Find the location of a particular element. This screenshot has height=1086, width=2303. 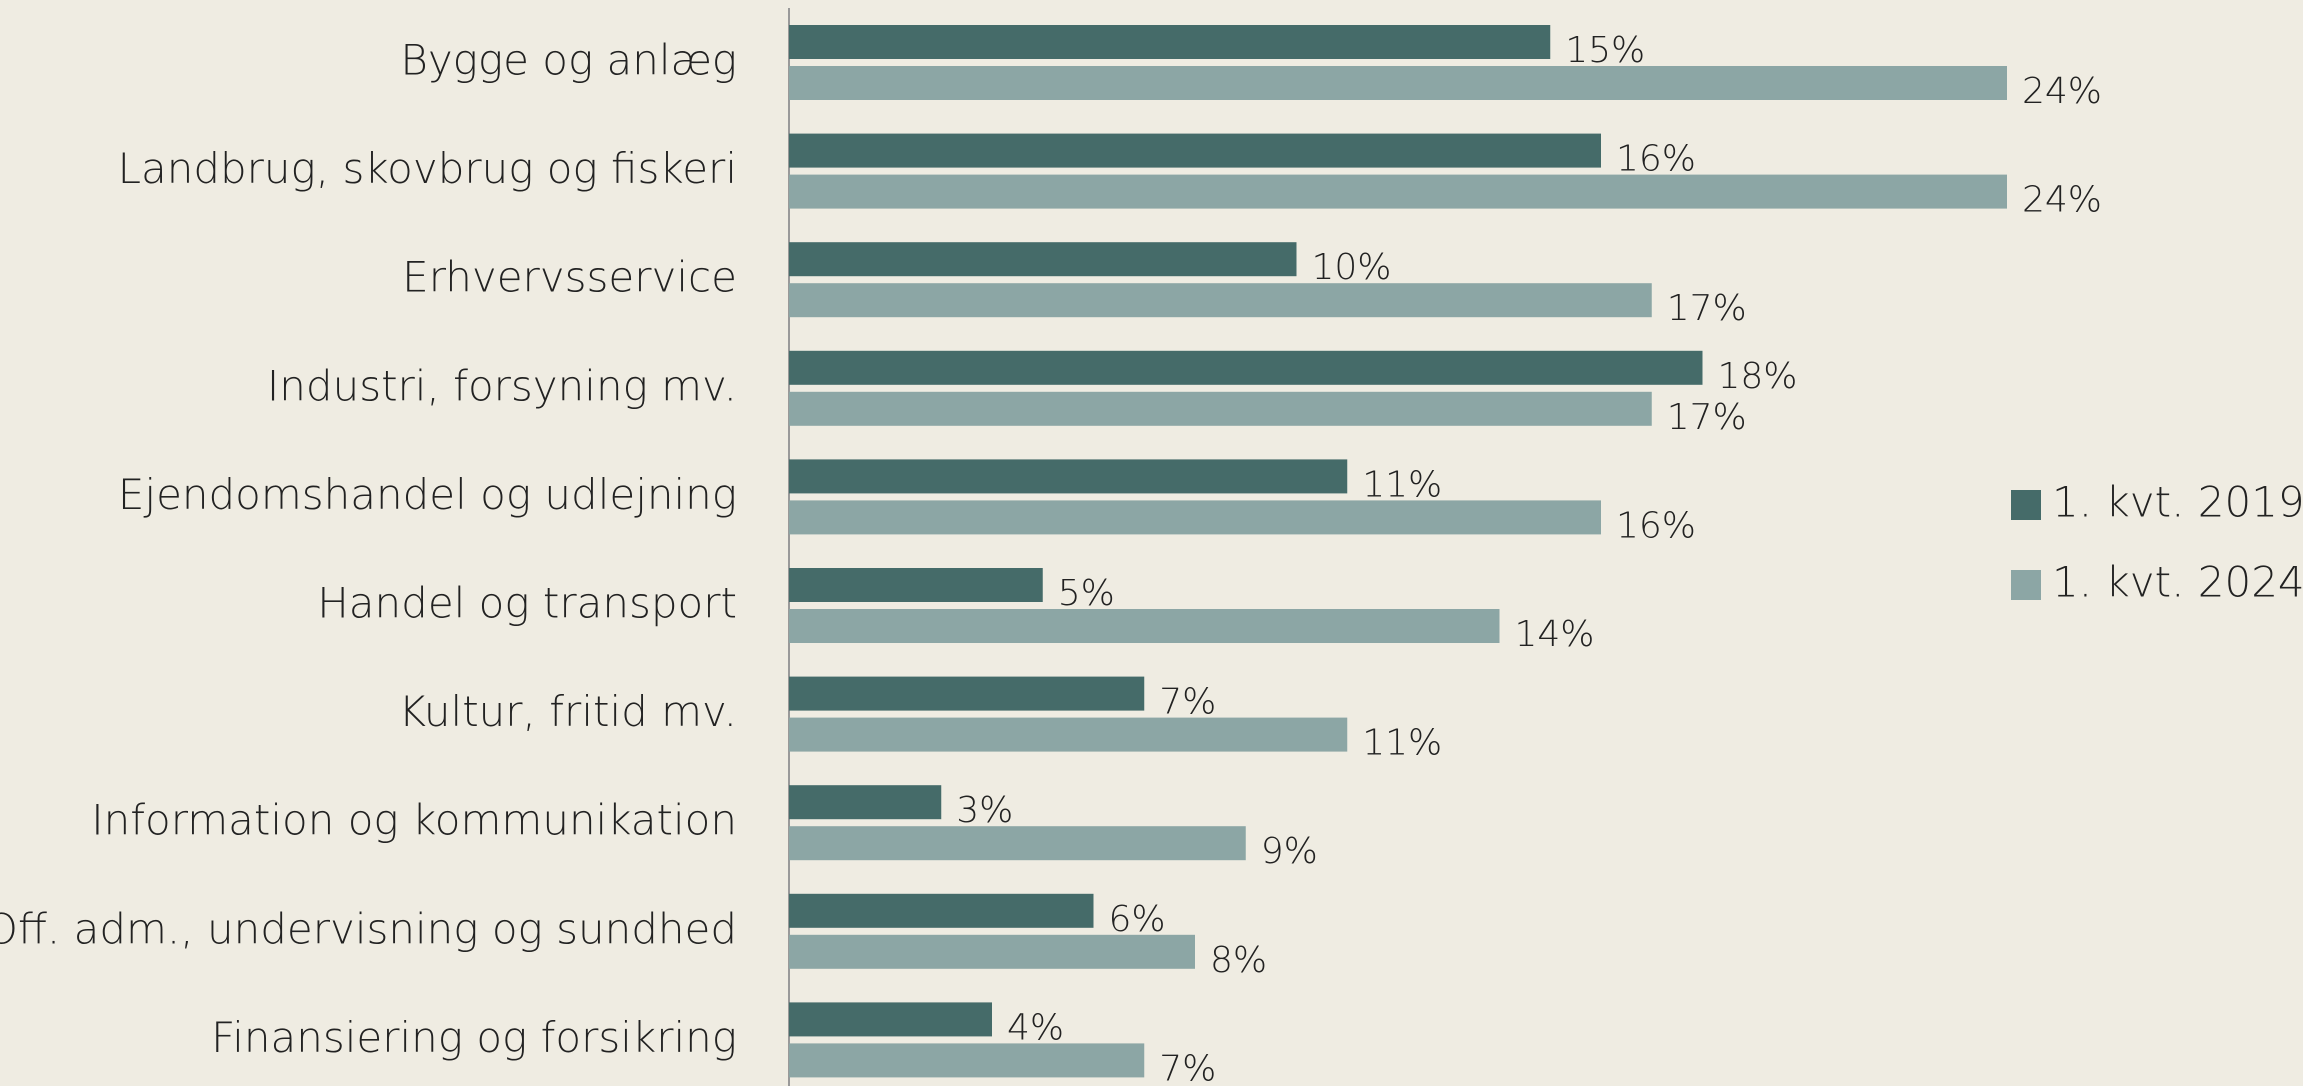

category-label: Industri, forsyning mv. is located at coordinates (502, 385).